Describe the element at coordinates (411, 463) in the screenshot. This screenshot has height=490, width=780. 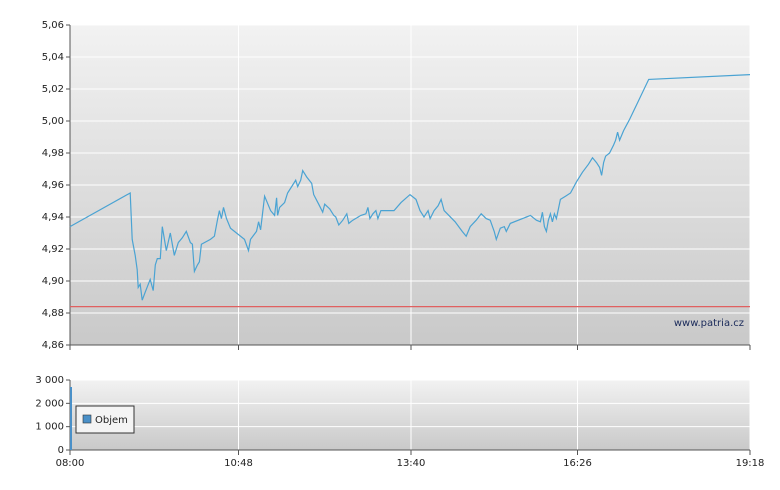
I see `x-tick-label: 13:40` at that location.